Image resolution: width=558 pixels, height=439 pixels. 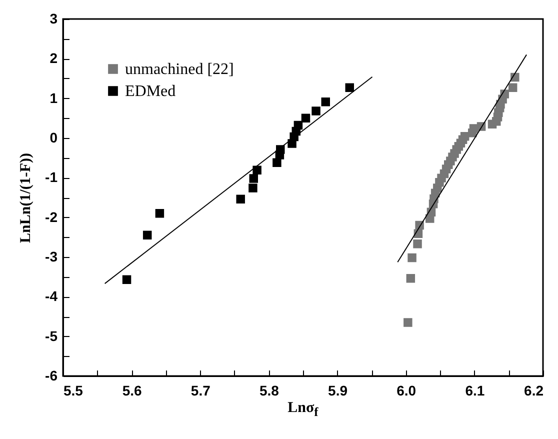 I want to click on x-tick-label: 6.2, so click(x=534, y=390).